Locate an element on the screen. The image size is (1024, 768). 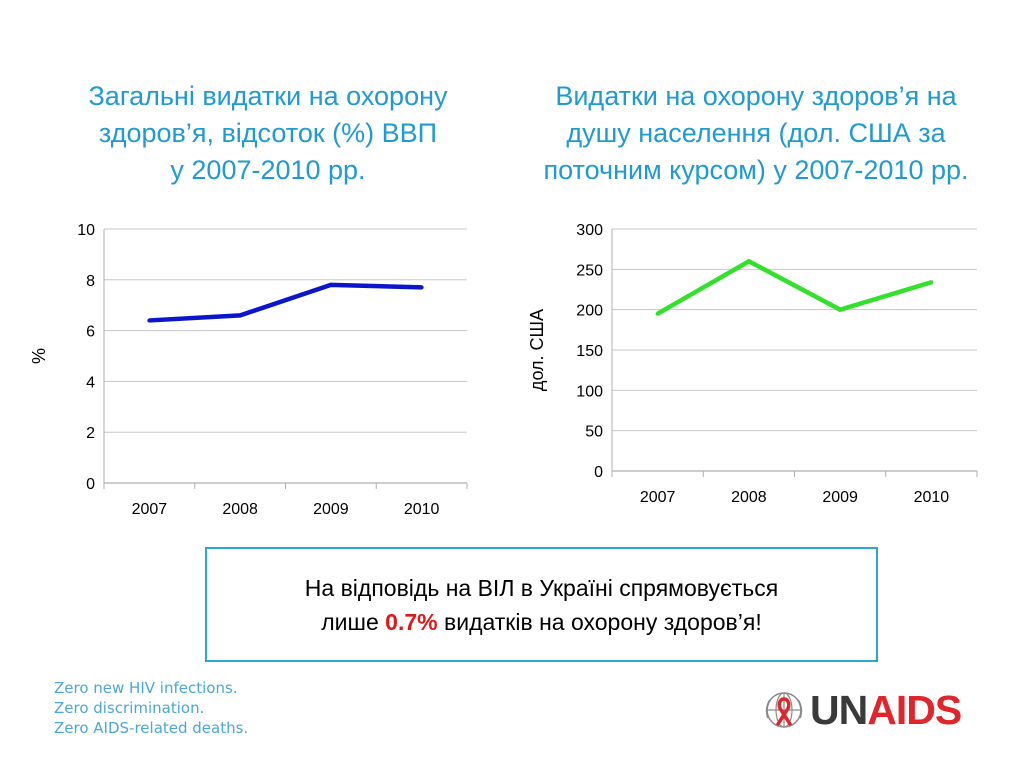
chart-title-line: у 2007-2010 рр. is located at coordinates (268, 170).